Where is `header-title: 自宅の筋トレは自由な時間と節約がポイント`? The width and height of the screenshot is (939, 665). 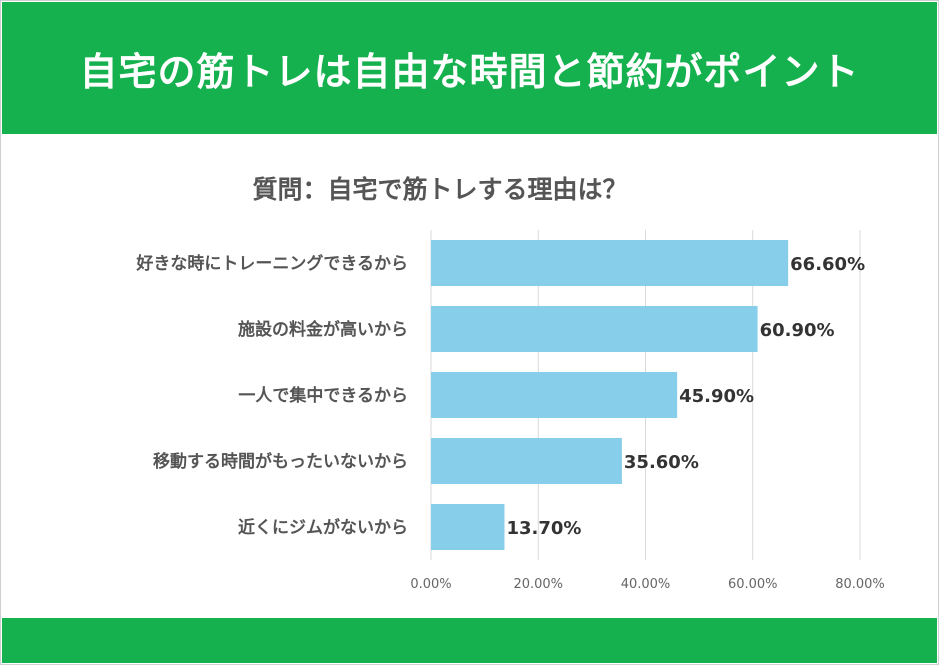
header-title: 自宅の筋トレは自由な時間と節約がポイント is located at coordinates (469, 71).